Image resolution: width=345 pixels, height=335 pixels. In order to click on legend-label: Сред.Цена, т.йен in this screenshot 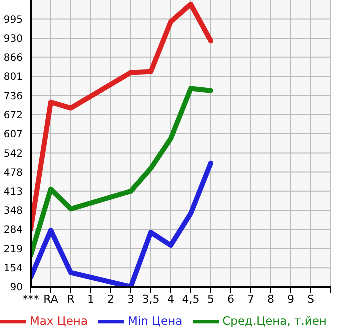, I will do `click(274, 321)`.